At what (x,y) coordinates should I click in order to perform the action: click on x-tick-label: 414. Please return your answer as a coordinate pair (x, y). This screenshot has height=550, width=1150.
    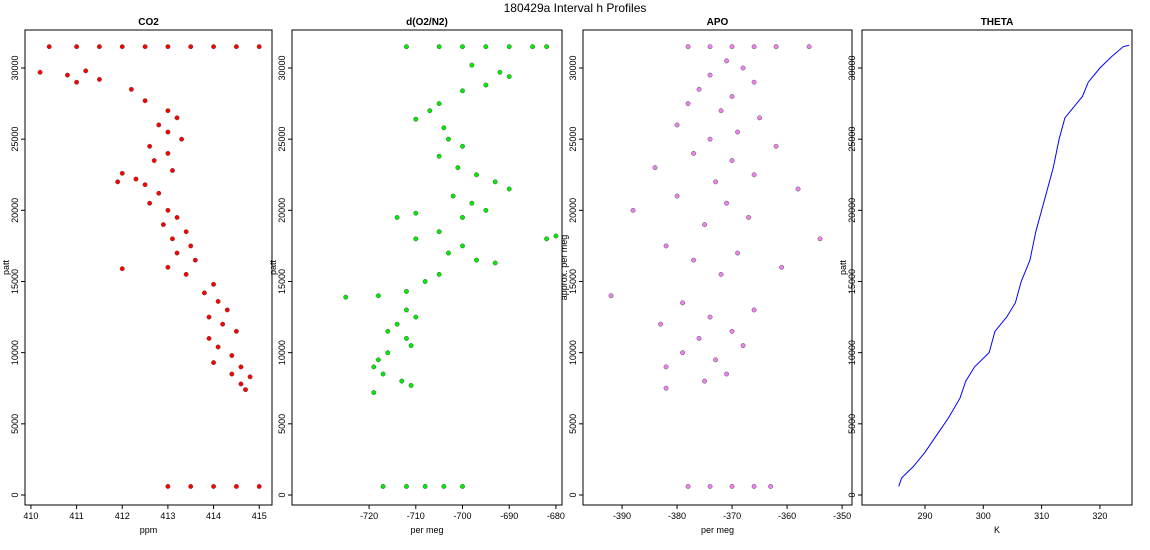
    Looking at the image, I should click on (213, 516).